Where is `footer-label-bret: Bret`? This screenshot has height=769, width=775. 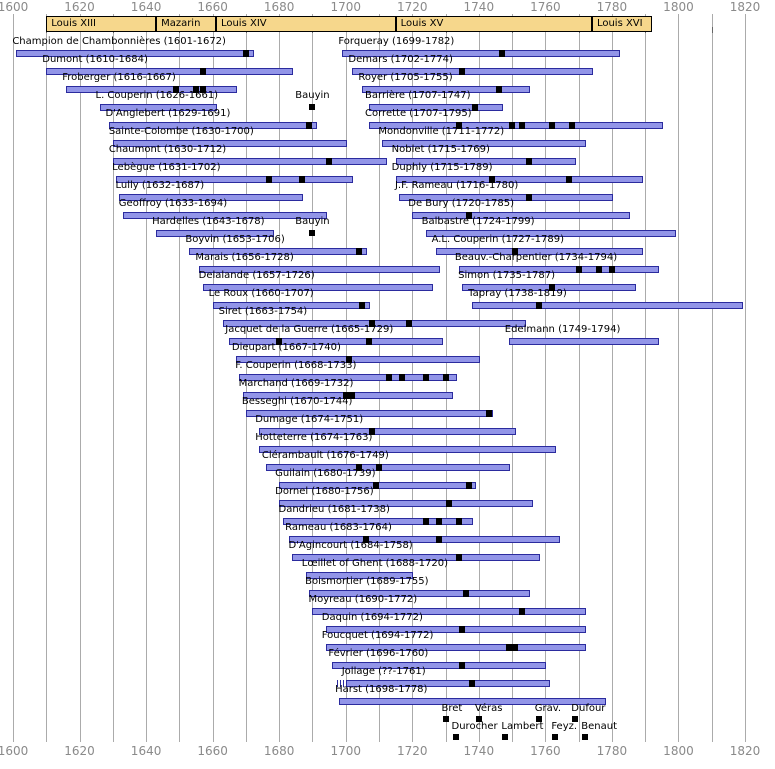
footer-label-bret: Bret is located at coordinates (452, 708).